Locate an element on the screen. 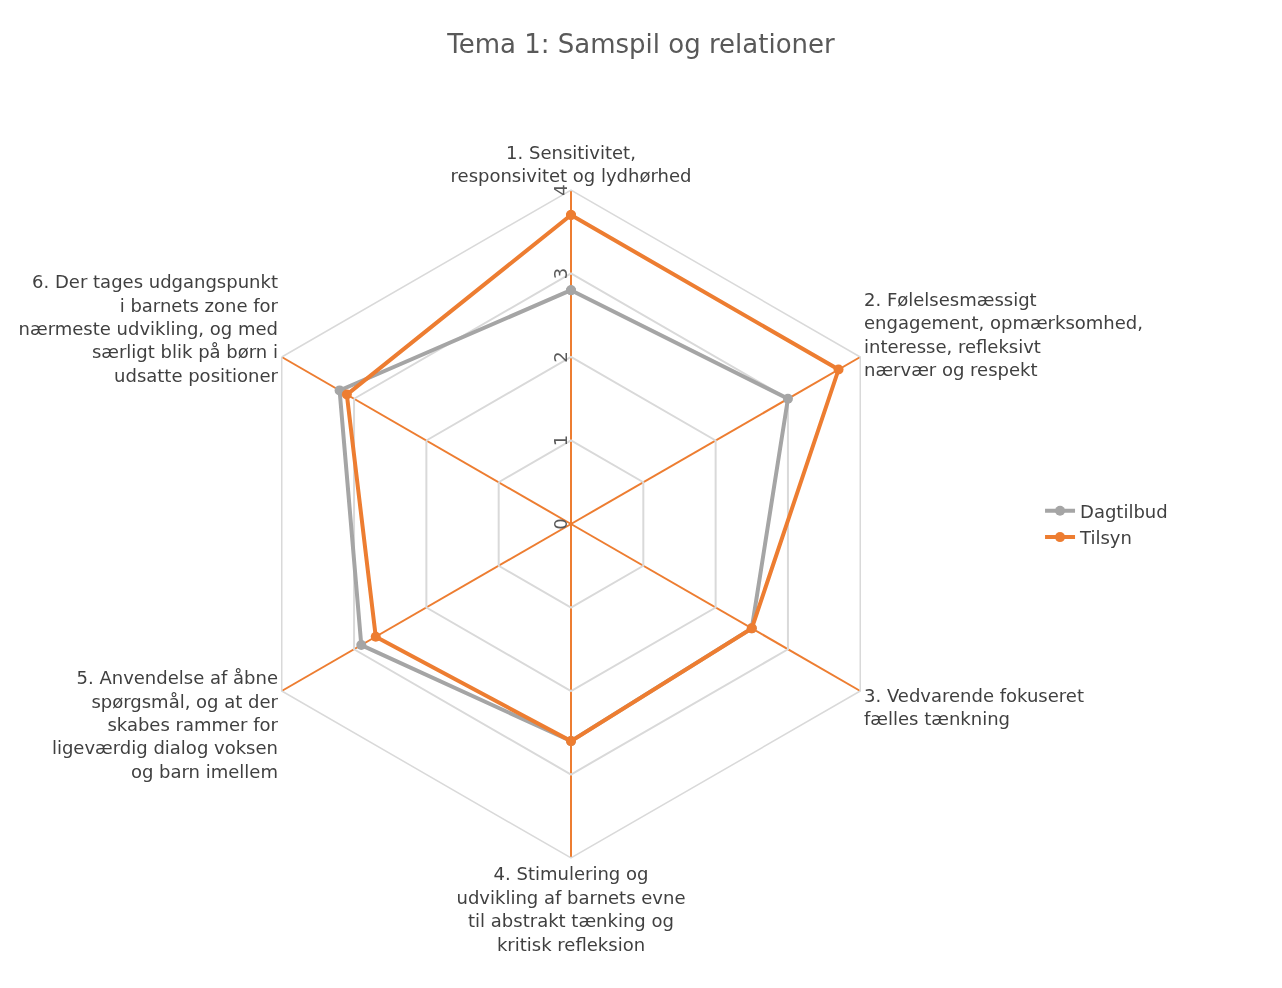 This screenshot has width=1282, height=988. y-tick-label: 1 is located at coordinates (560, 440).